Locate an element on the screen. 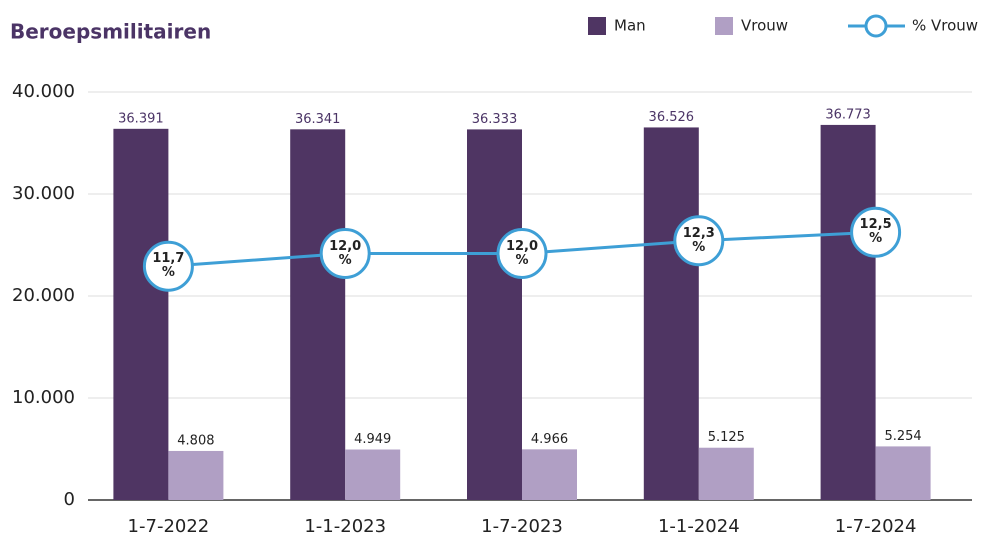 The image size is (987, 539). data-label: 11,7 % is located at coordinates (168, 266).